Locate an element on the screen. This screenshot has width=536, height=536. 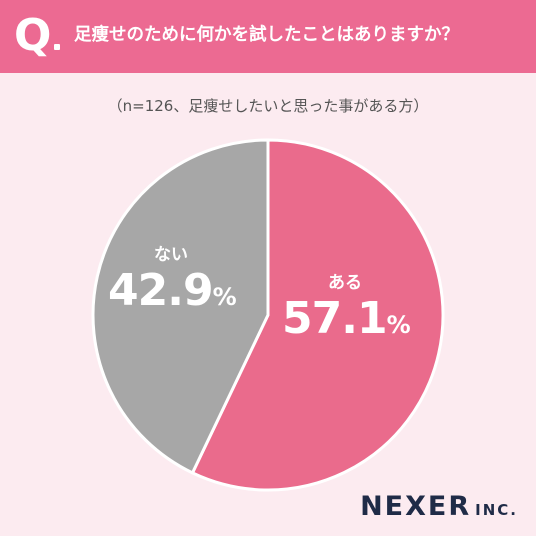
slice-label-aru: ある 57.1% is located at coordinates (346, 311).